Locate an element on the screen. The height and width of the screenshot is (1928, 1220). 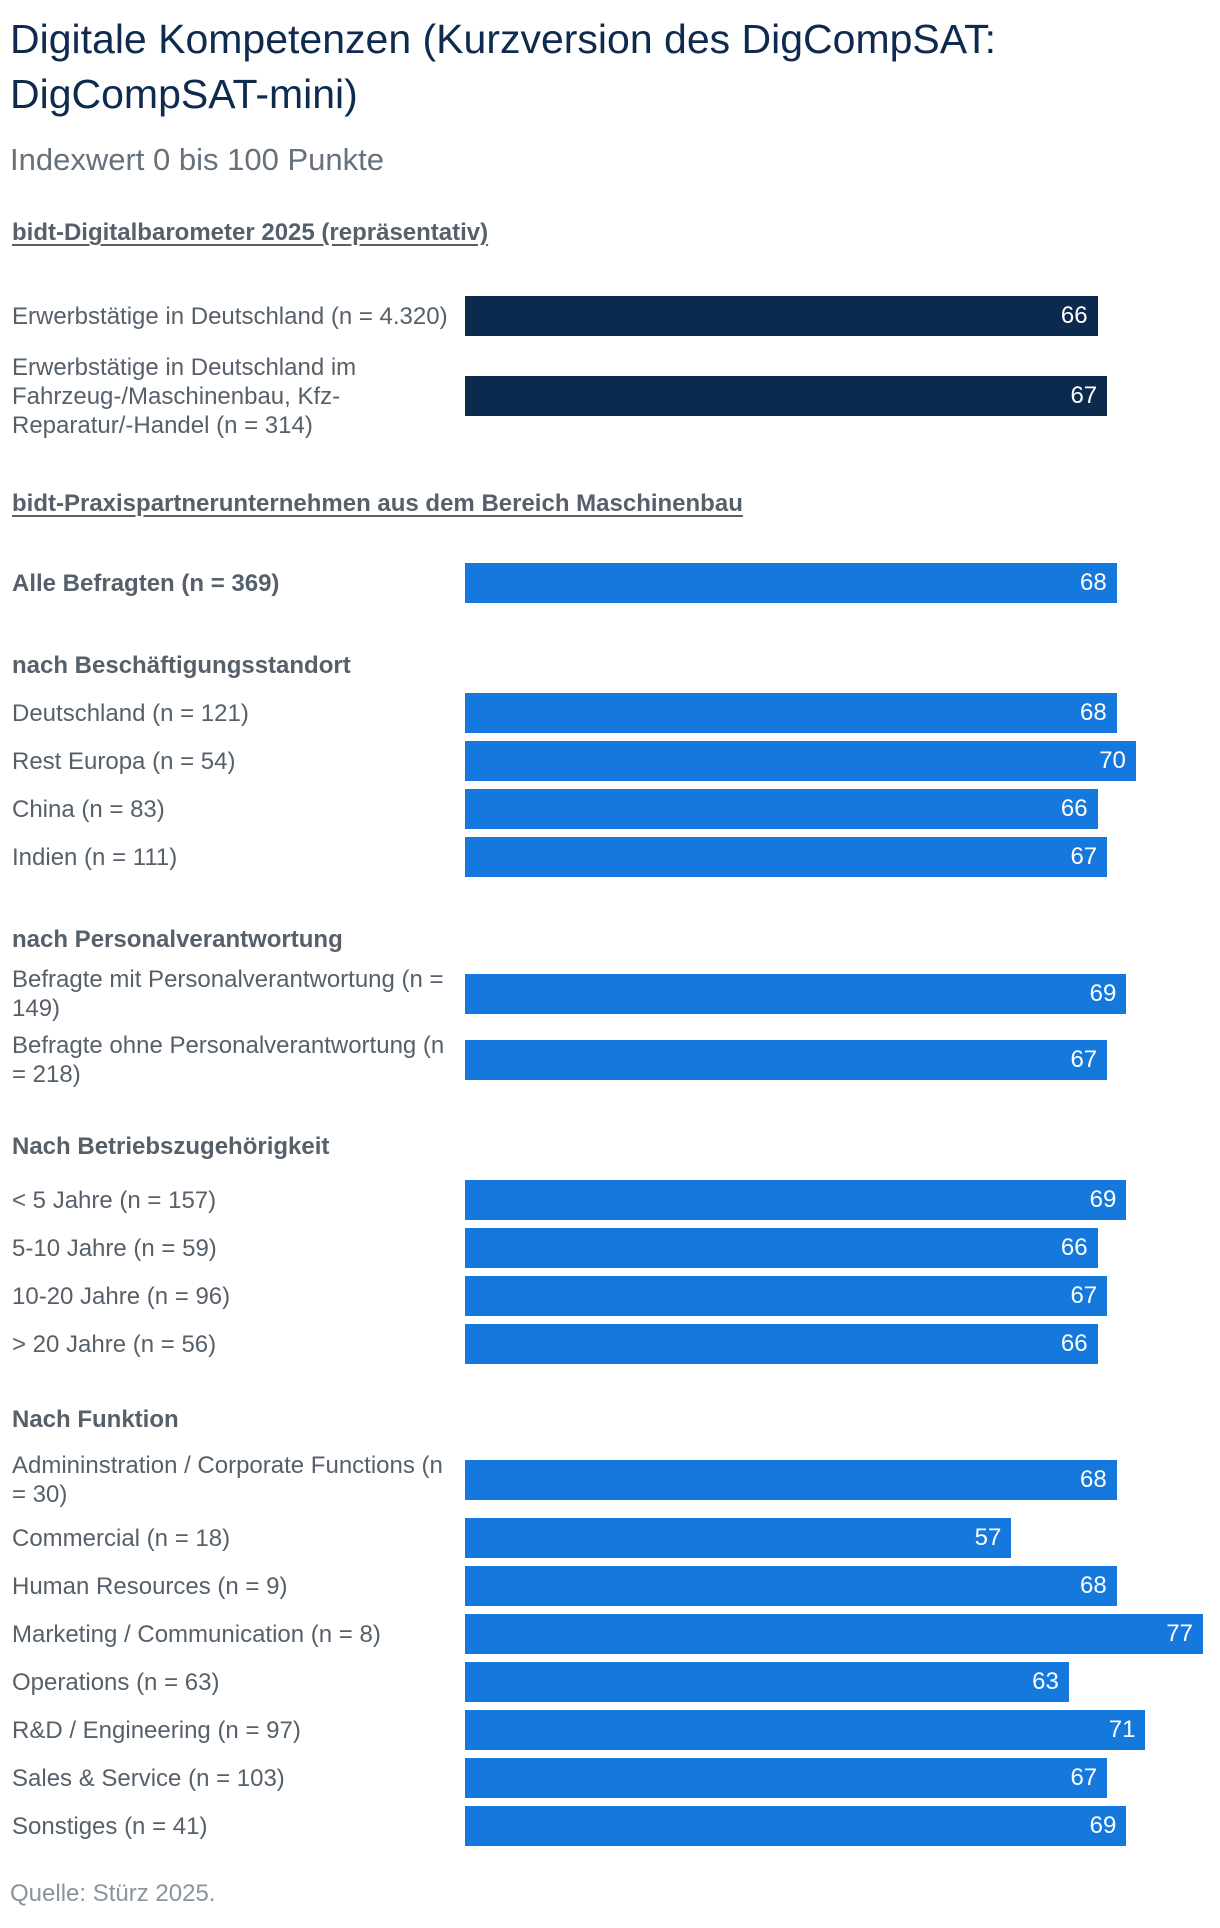
bar-value-label: 70 is located at coordinates (1112, 760).